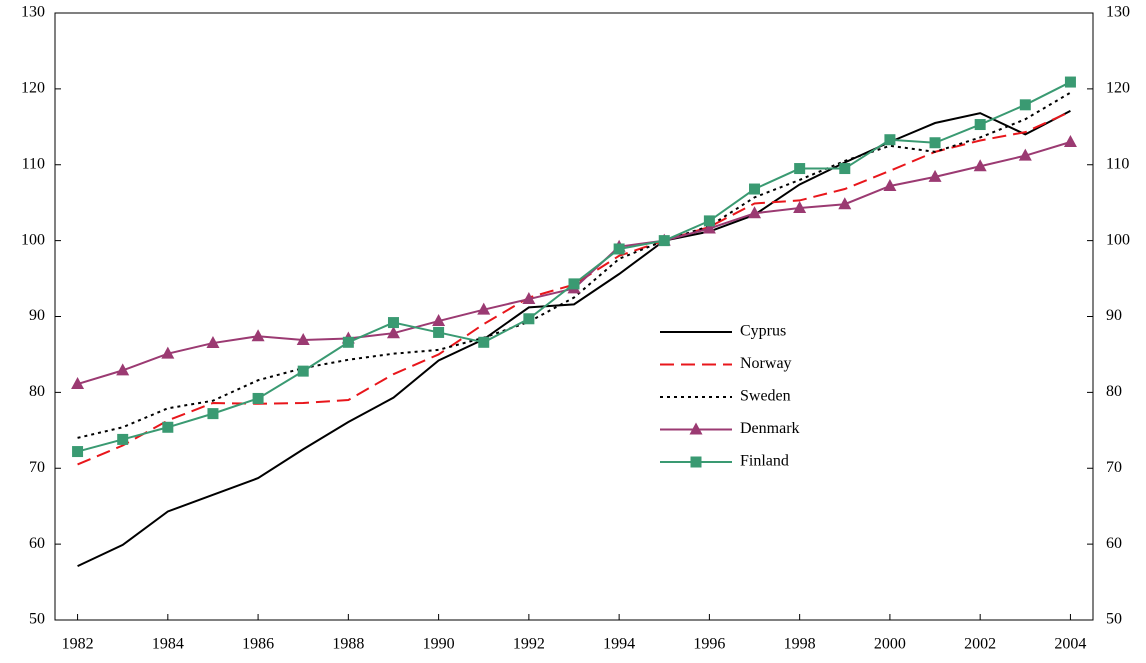 Image resolution: width=1146 pixels, height=663 pixels. Describe the element at coordinates (348, 644) in the screenshot. I see `x-tick-label: 1988` at that location.